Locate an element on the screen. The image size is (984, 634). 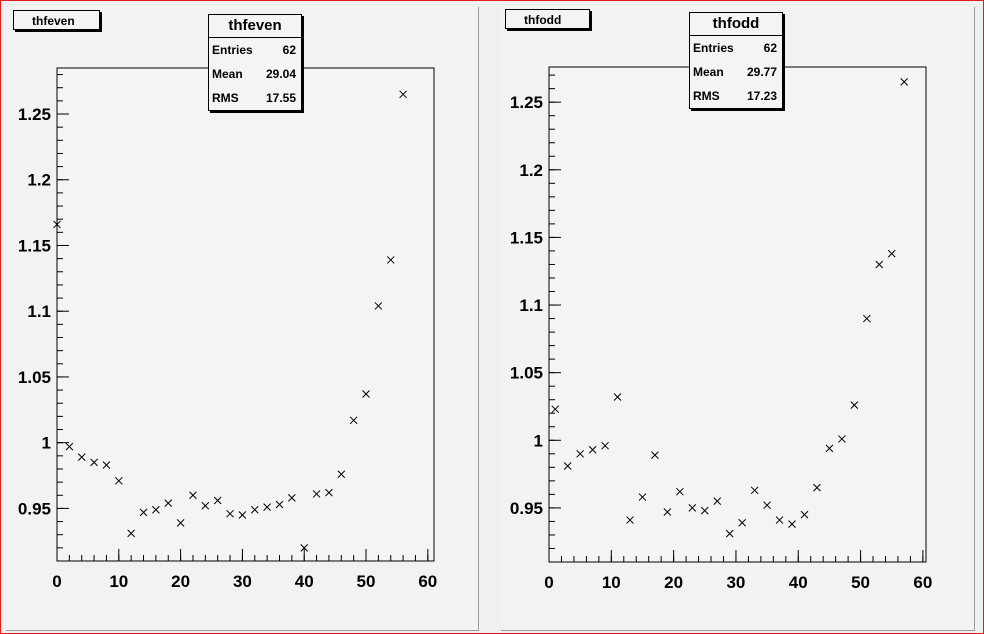
y-tick-label: 1.15 is located at coordinates (34, 245).